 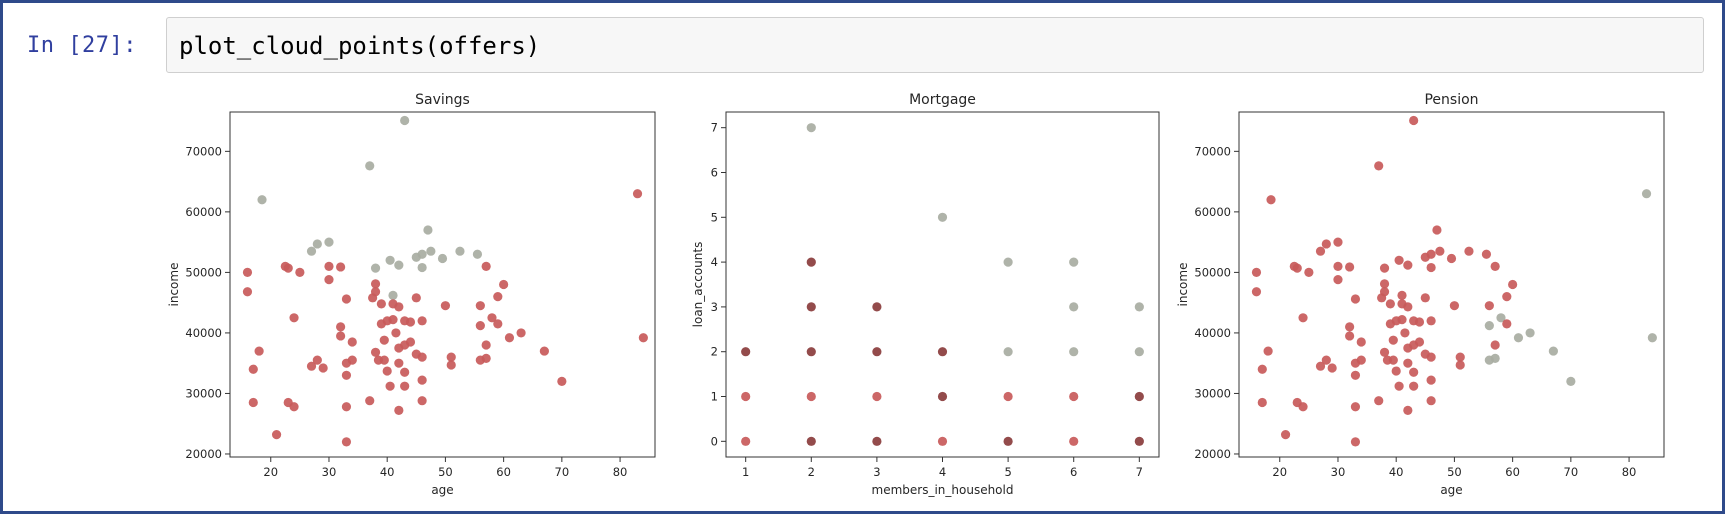 I want to click on y-tick-label: 70000, so click(x=203, y=151).